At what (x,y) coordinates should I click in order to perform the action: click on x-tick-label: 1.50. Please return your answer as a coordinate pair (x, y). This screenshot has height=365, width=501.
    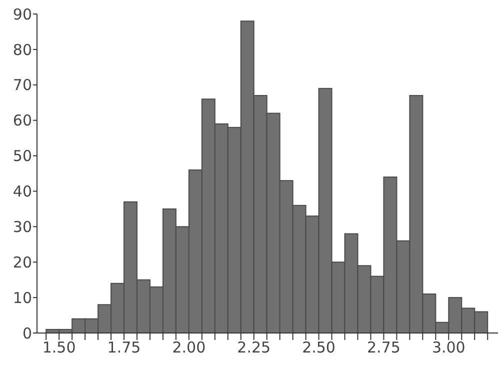
    Looking at the image, I should click on (59, 347).